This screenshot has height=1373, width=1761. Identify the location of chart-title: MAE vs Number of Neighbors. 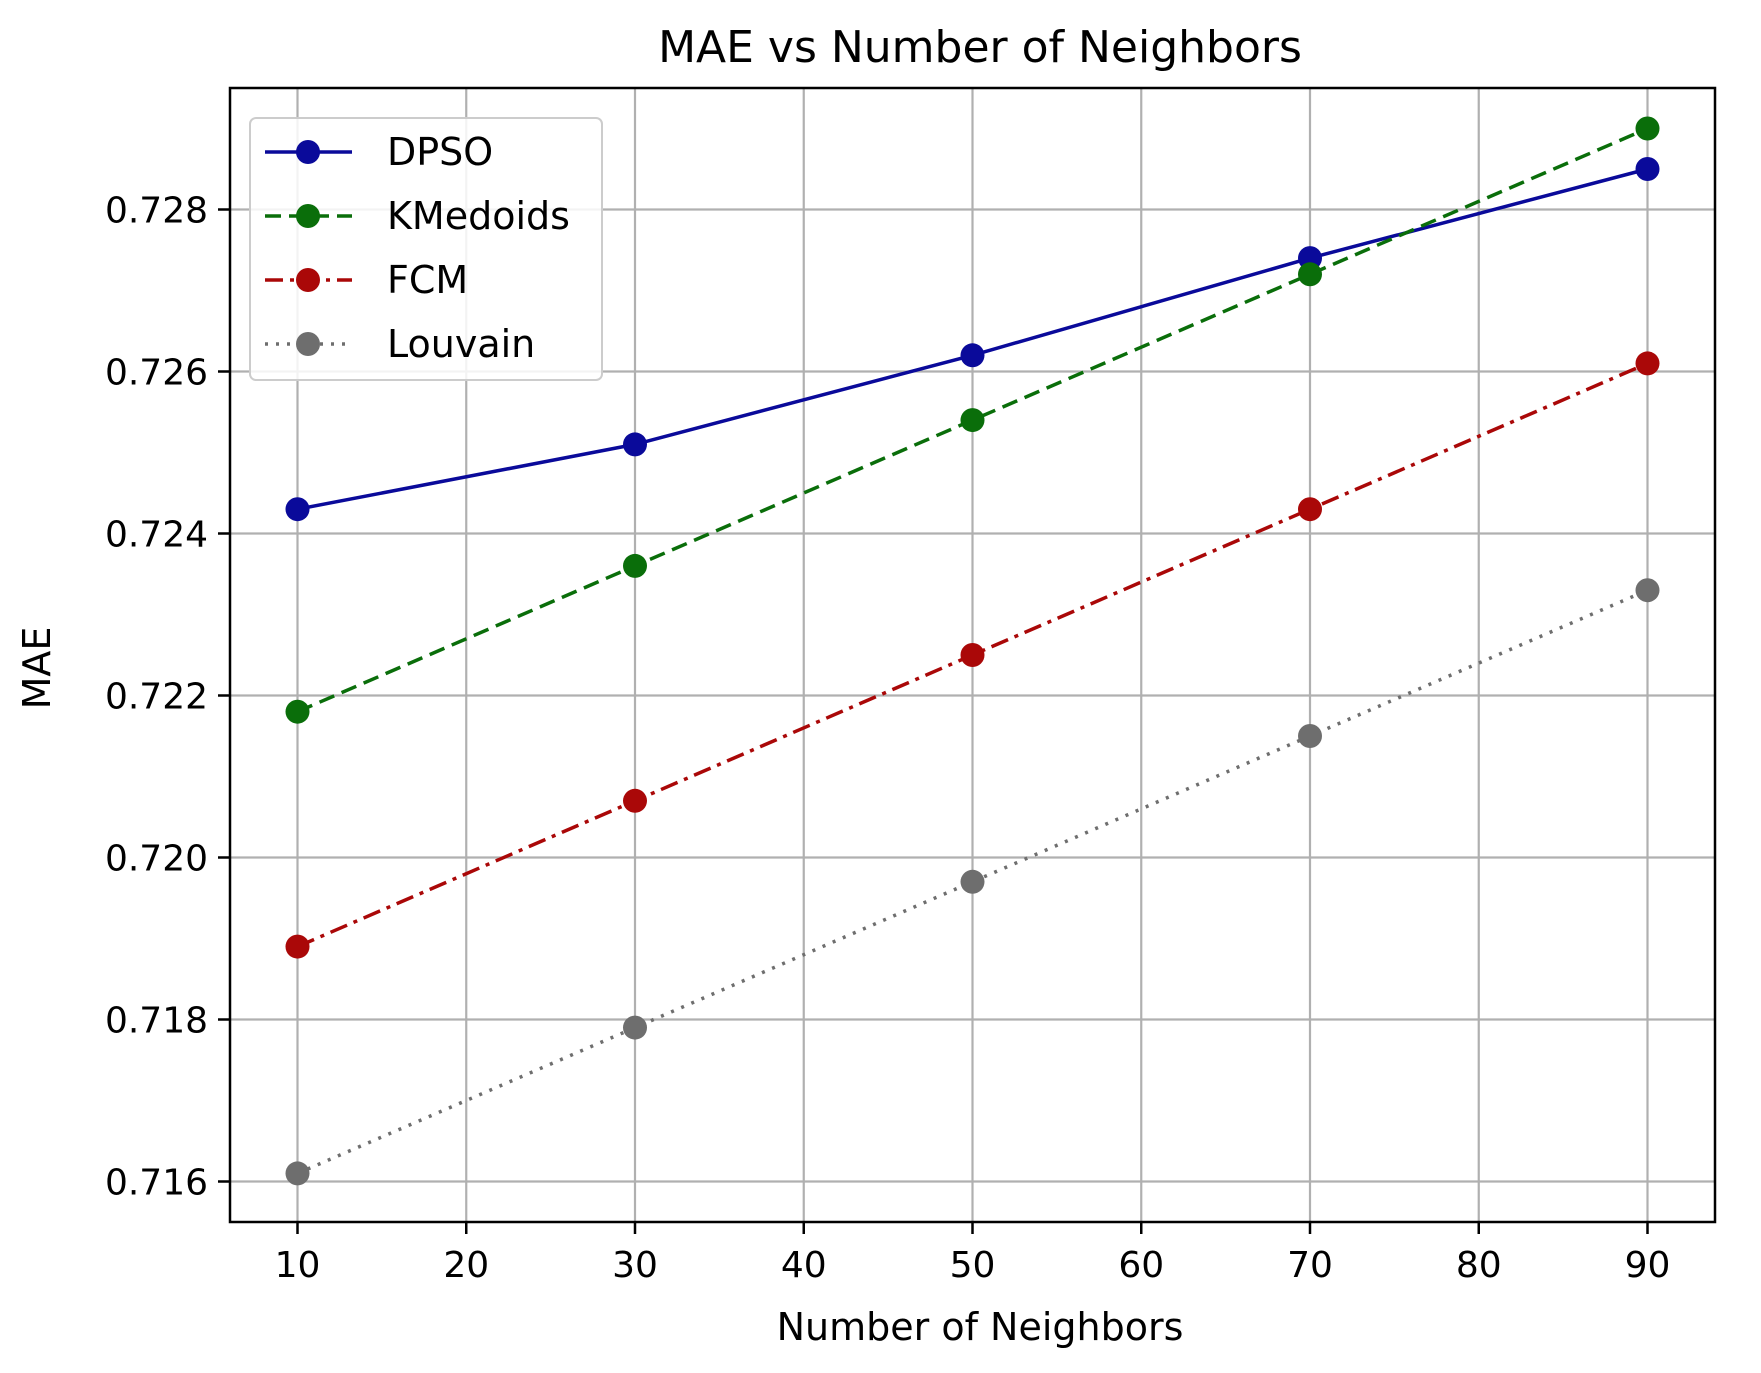
(980, 47).